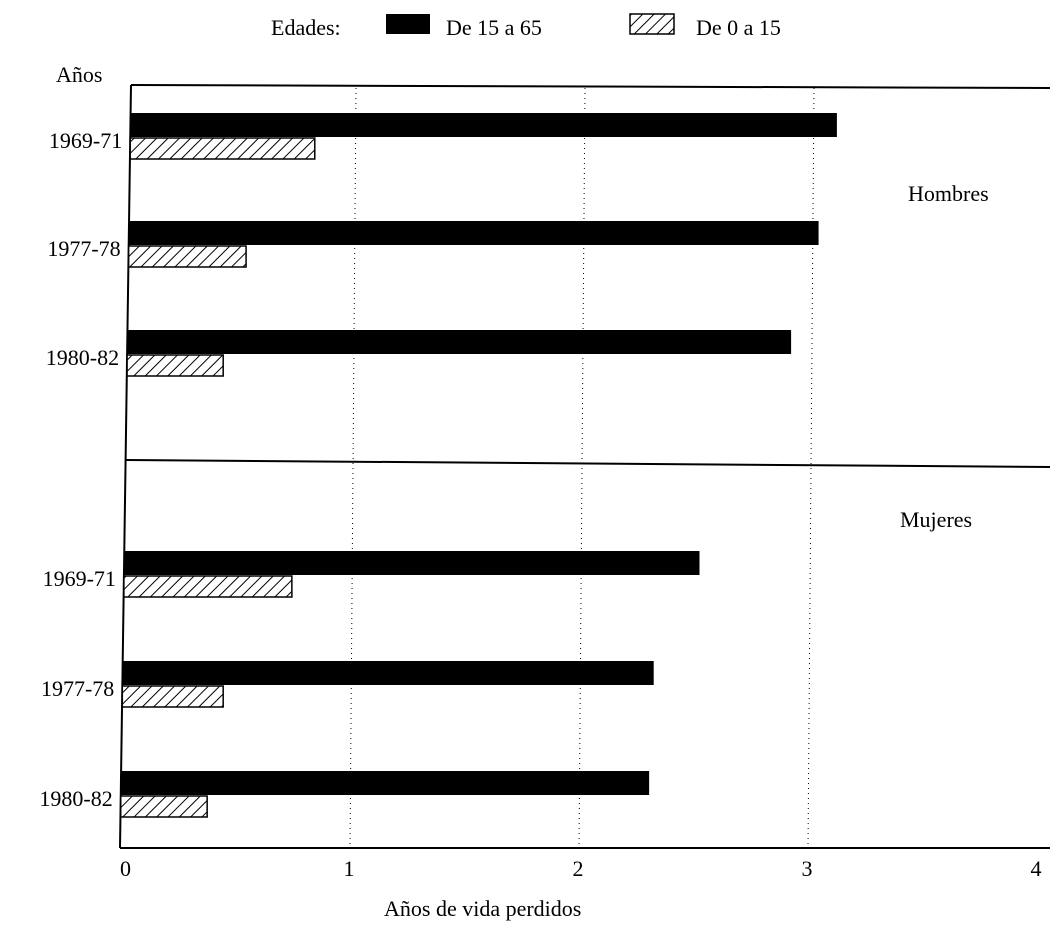 This screenshot has height=930, width=1050. I want to click on legend: Edades: De 15 a 65 De 0 a 15, so click(526, 26).